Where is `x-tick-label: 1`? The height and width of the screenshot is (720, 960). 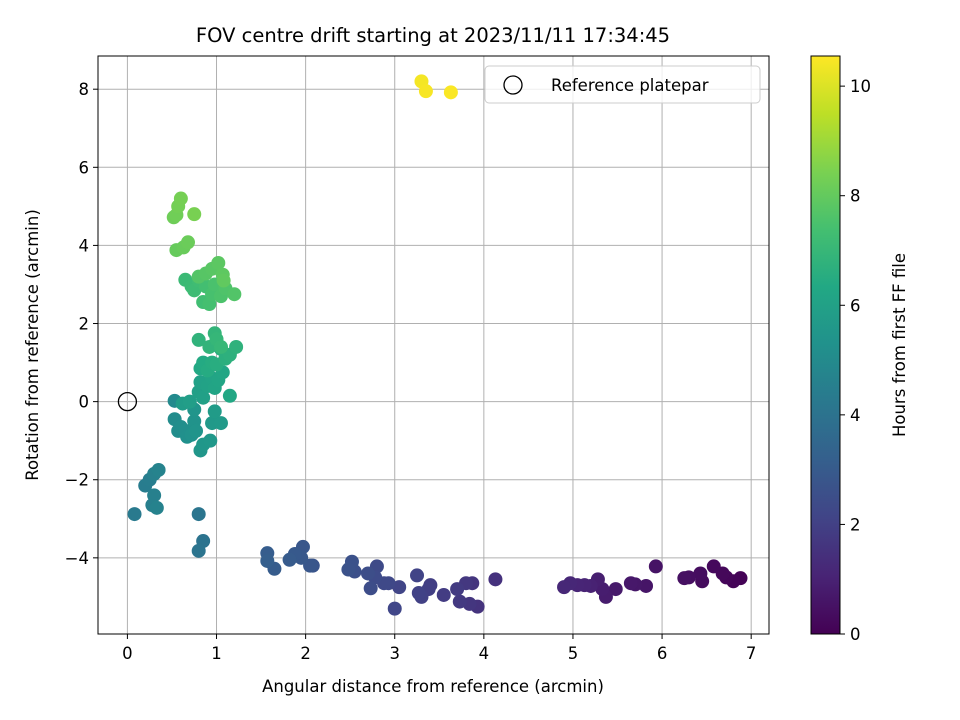
x-tick-label: 1 is located at coordinates (216, 653).